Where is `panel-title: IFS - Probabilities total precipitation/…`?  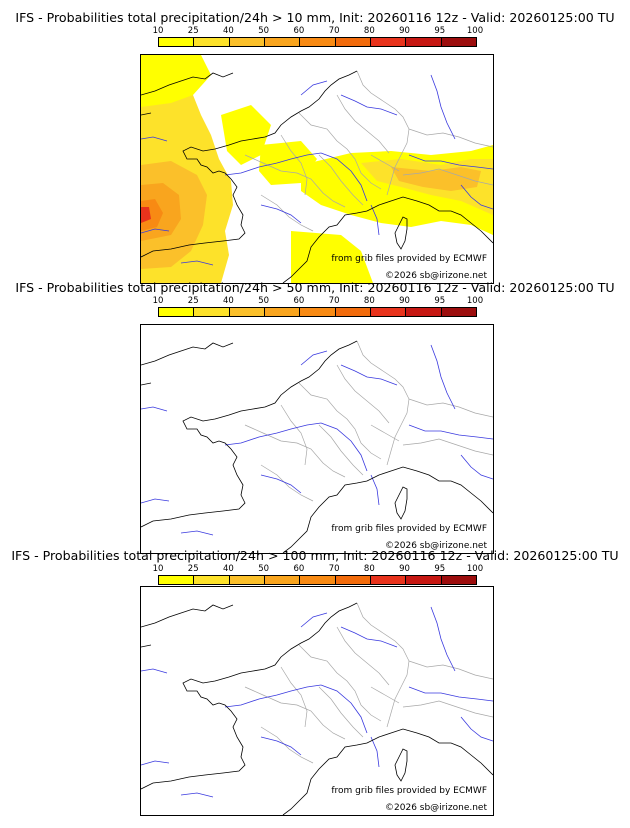
panel-title: IFS - Probabilities total precipitation/… is located at coordinates (315, 287).